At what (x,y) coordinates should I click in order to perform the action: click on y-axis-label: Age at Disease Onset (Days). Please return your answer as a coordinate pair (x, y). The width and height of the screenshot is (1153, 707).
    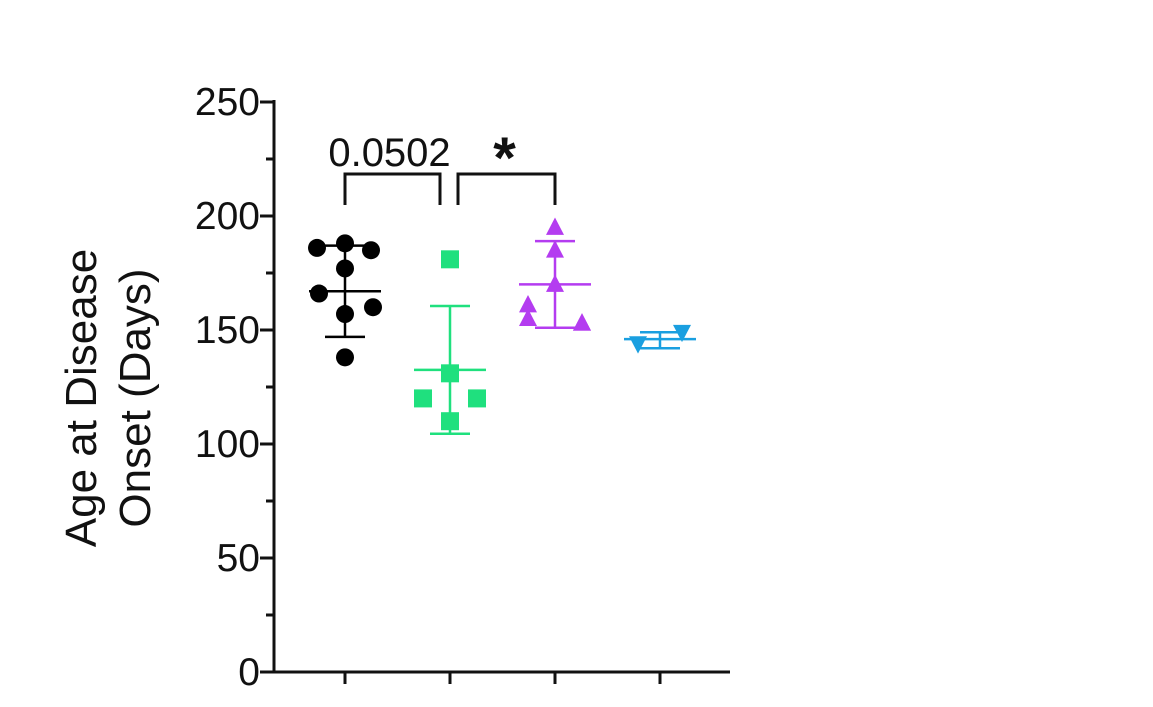
    Looking at the image, I should click on (108, 398).